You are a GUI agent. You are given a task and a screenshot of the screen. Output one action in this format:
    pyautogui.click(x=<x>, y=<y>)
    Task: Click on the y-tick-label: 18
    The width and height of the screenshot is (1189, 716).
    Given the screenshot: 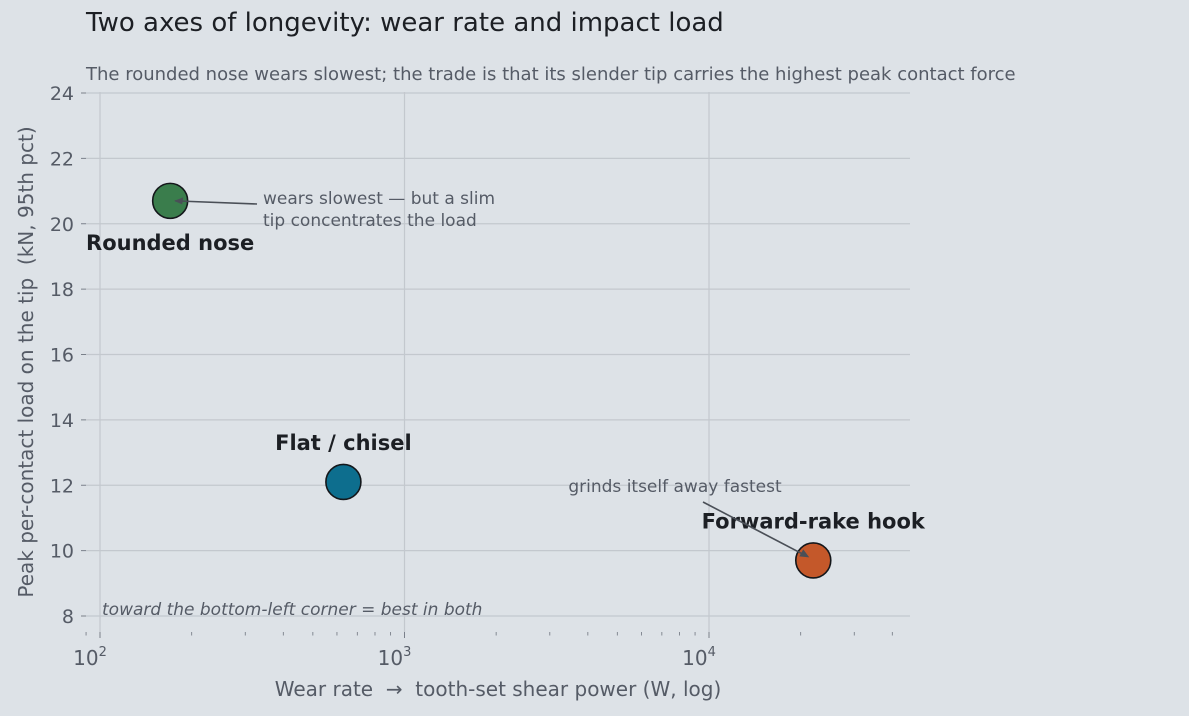 What is the action you would take?
    pyautogui.click(x=62, y=290)
    